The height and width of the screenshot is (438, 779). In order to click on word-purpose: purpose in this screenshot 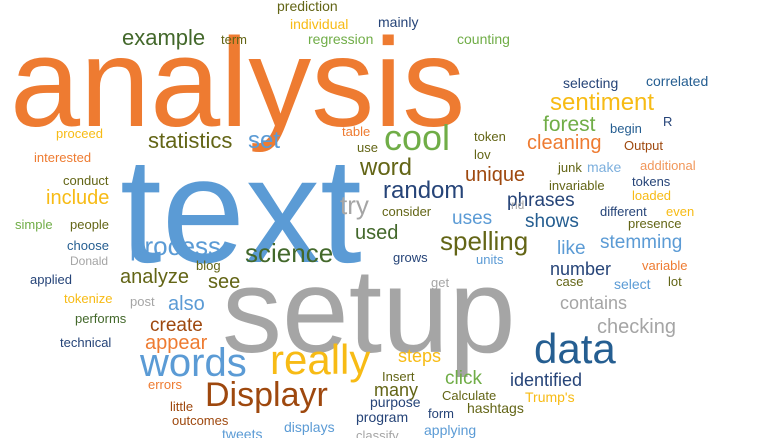, I will do `click(395, 402)`.